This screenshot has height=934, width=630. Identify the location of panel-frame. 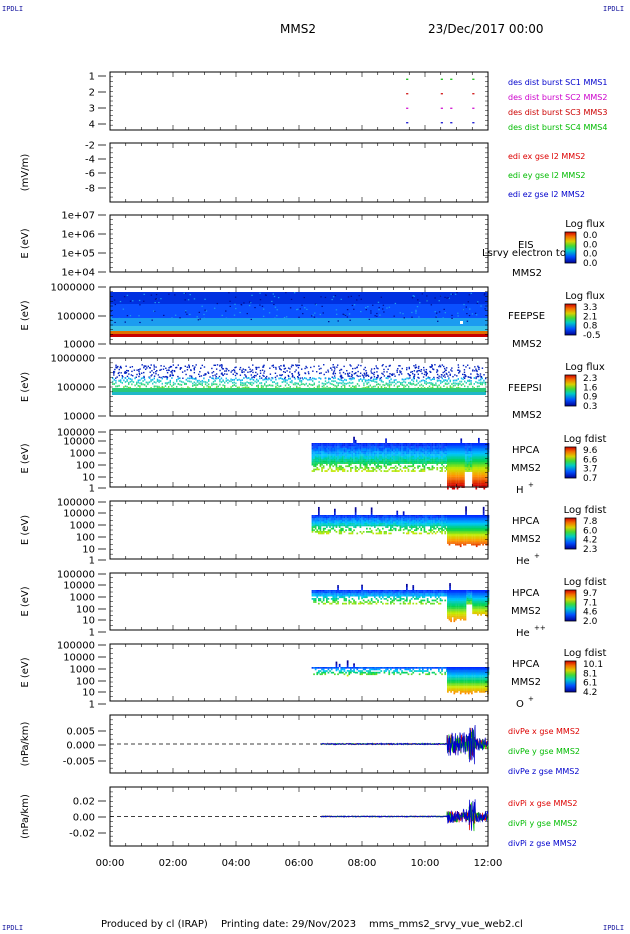
(299, 172).